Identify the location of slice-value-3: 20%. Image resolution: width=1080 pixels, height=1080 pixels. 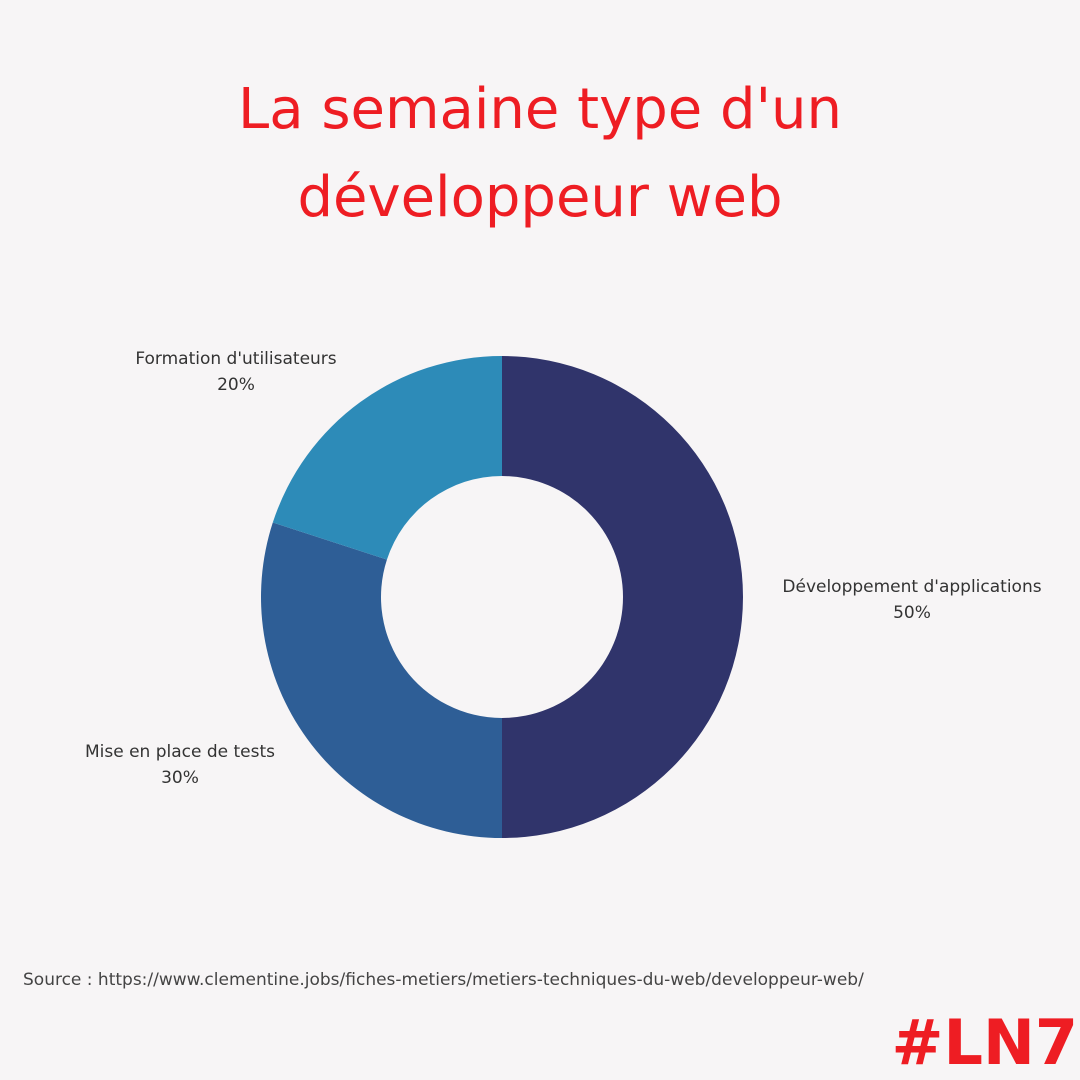
(236, 385).